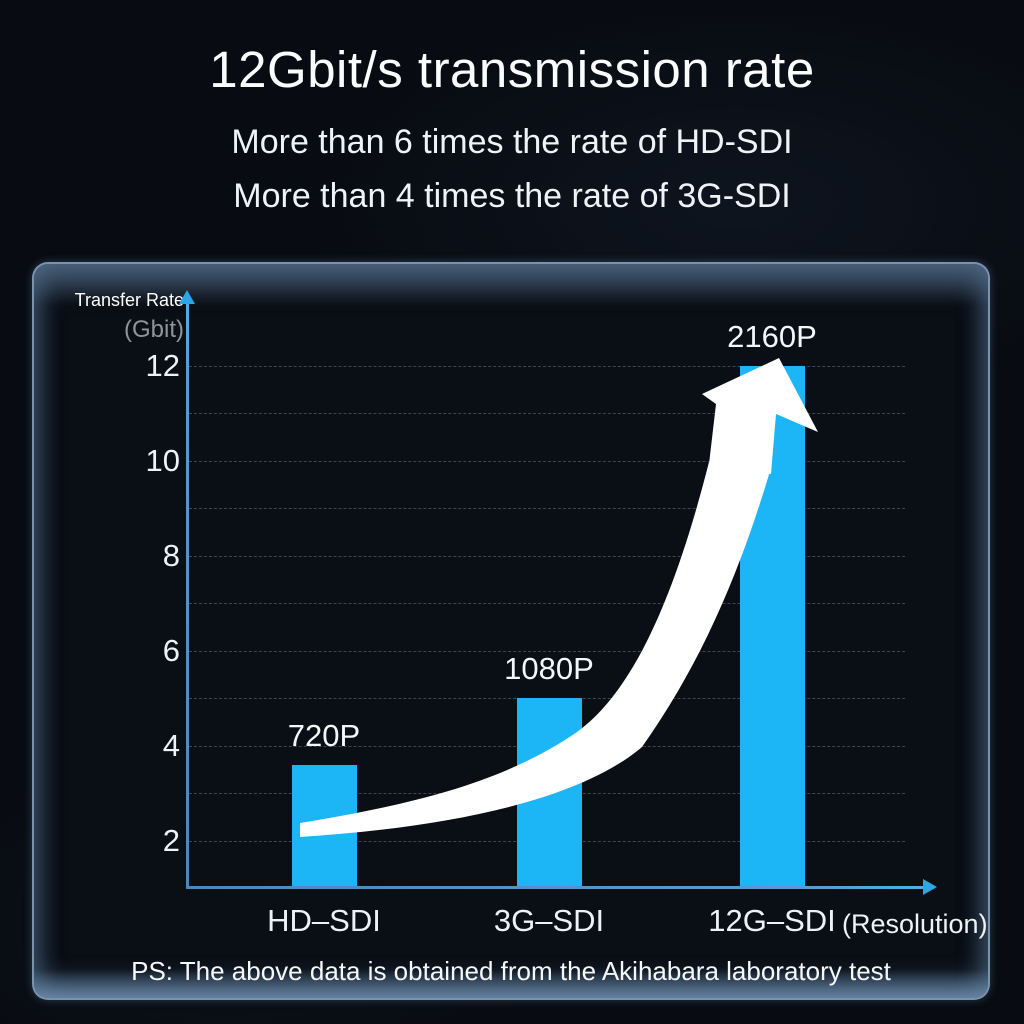  I want to click on x-axis-unit-label: (Resolution), so click(915, 924).